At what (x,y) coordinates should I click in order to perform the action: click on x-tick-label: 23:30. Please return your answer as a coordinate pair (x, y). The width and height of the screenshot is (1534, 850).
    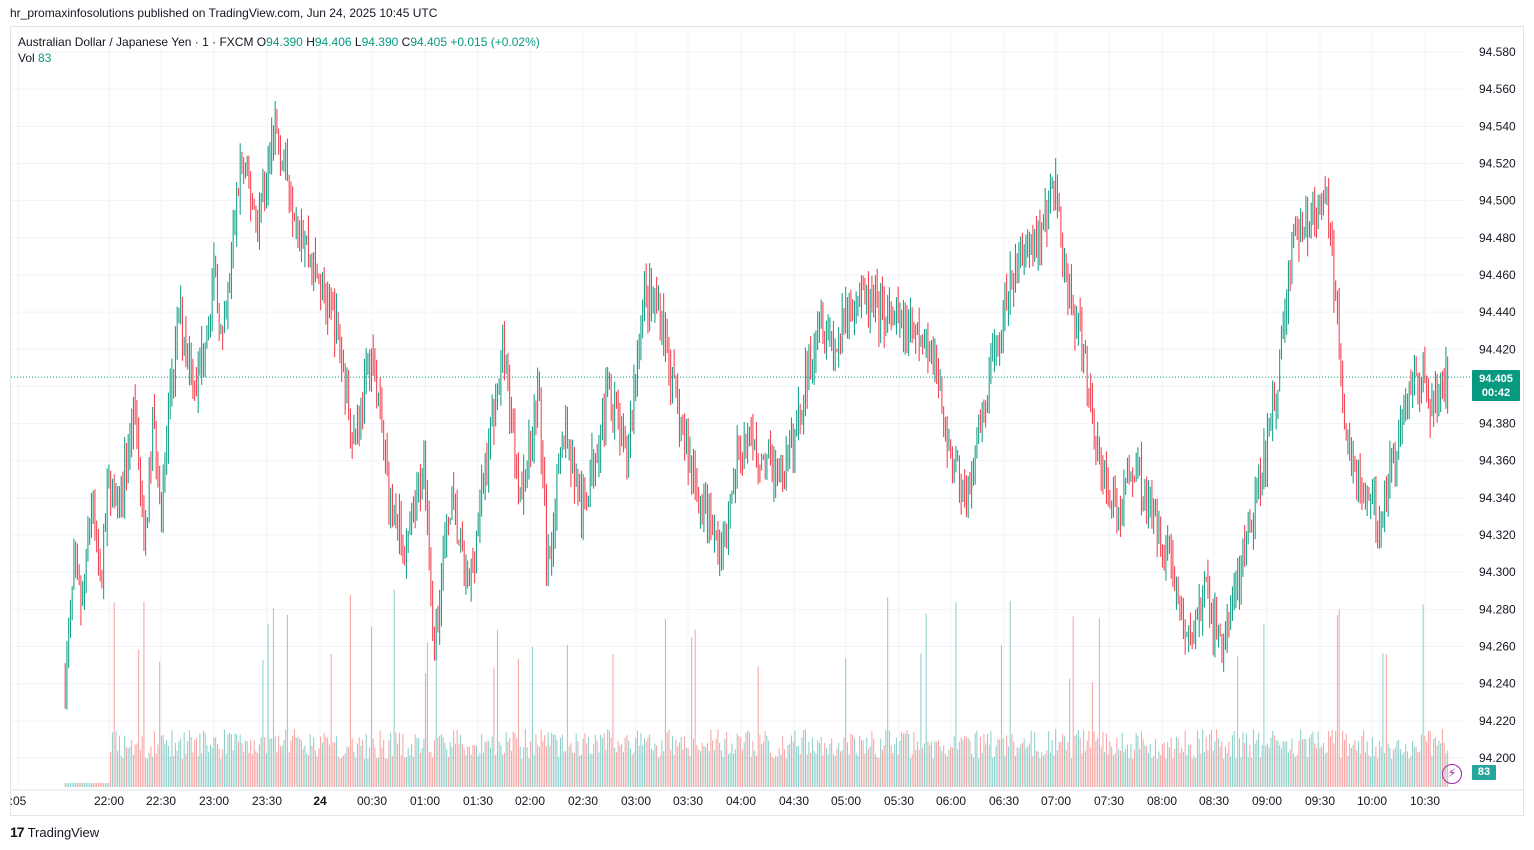
    Looking at the image, I should click on (267, 801).